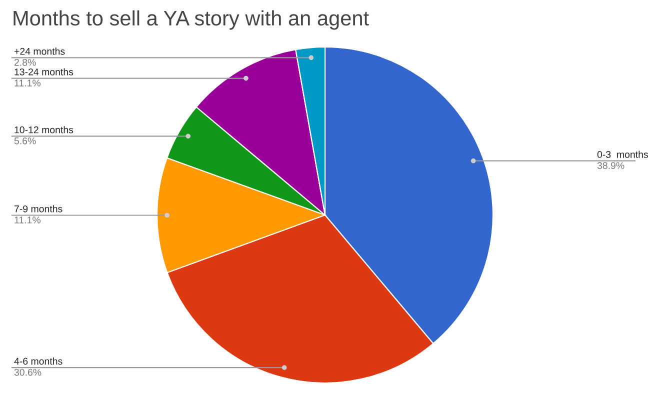  I want to click on data-label: 5.6%, so click(25, 140).